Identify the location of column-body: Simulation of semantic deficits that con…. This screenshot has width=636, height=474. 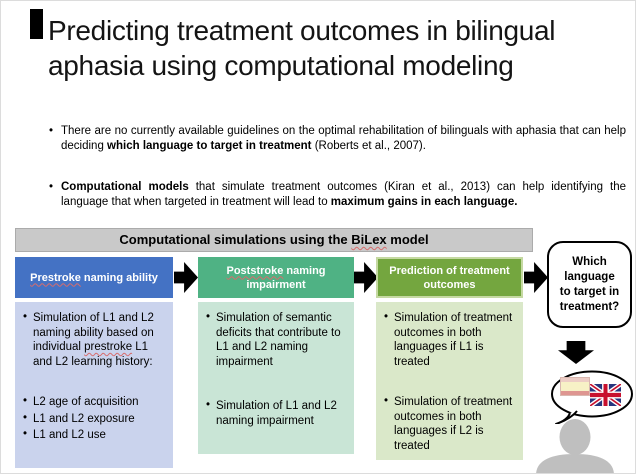
(276, 378).